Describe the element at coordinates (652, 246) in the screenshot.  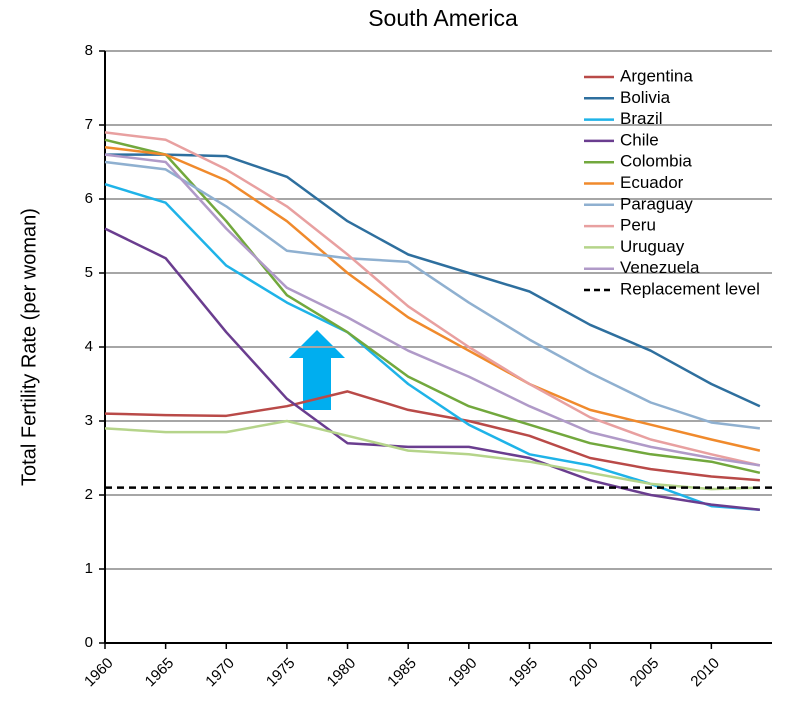
I see `legend-label: Uruguay` at that location.